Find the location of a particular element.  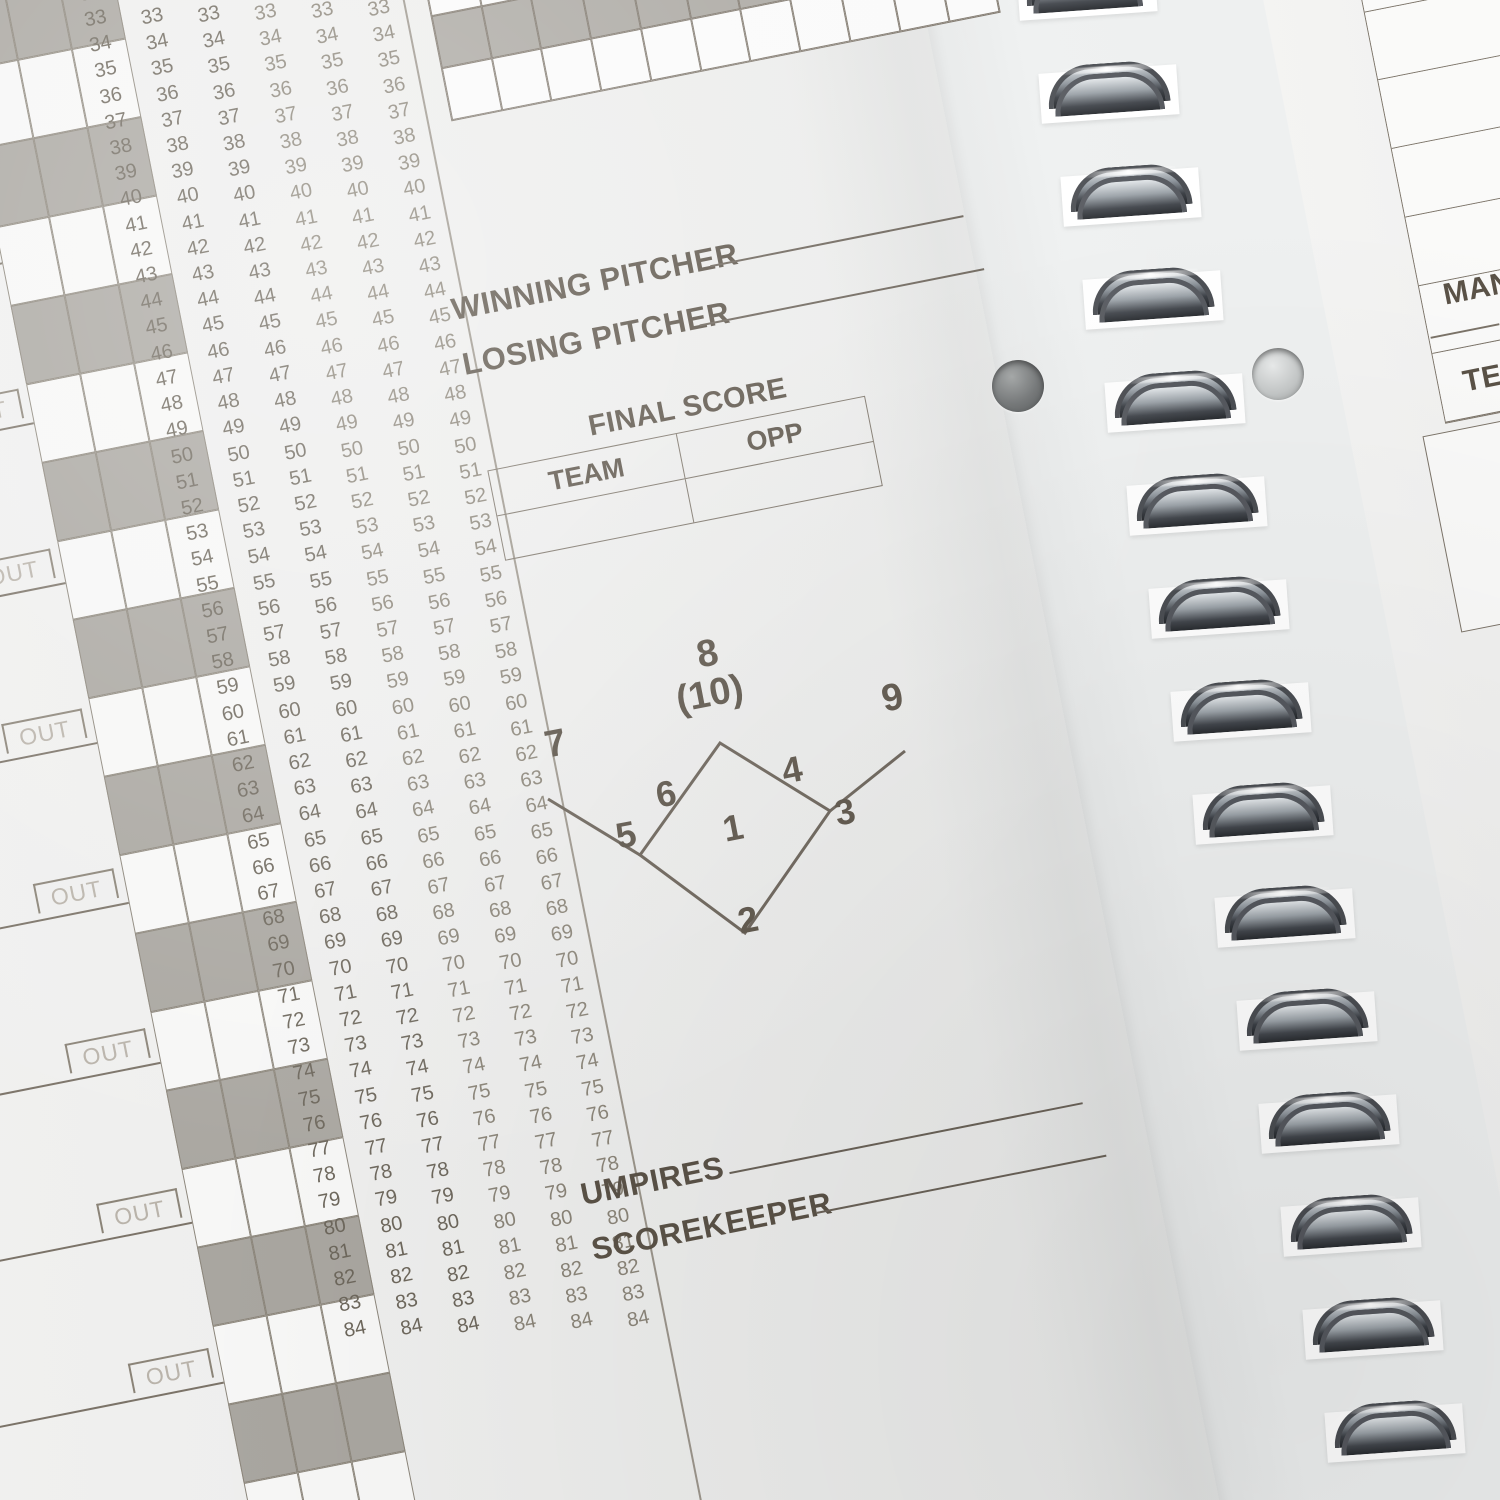

left-foul-line is located at coordinates (594, 827).